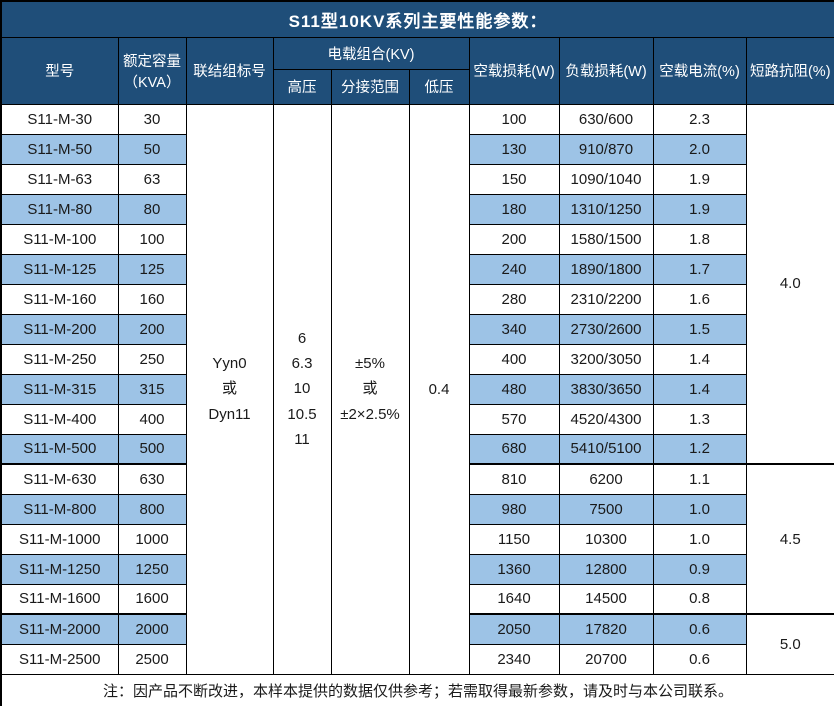 The image size is (834, 706). What do you see at coordinates (59, 479) in the screenshot?
I see `model-cell: S11-M-630` at bounding box center [59, 479].